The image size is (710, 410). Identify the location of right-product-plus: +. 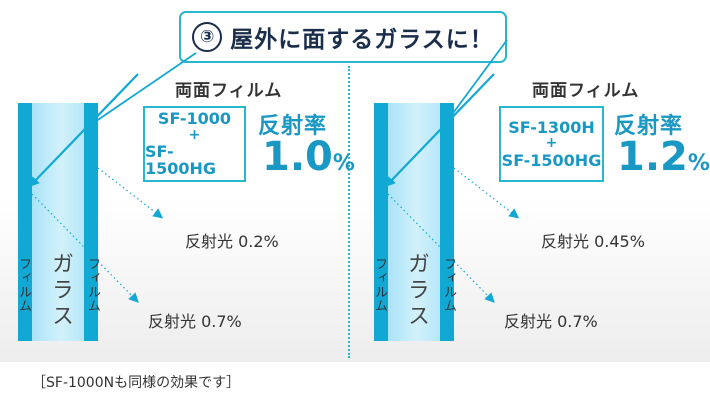
(551, 143).